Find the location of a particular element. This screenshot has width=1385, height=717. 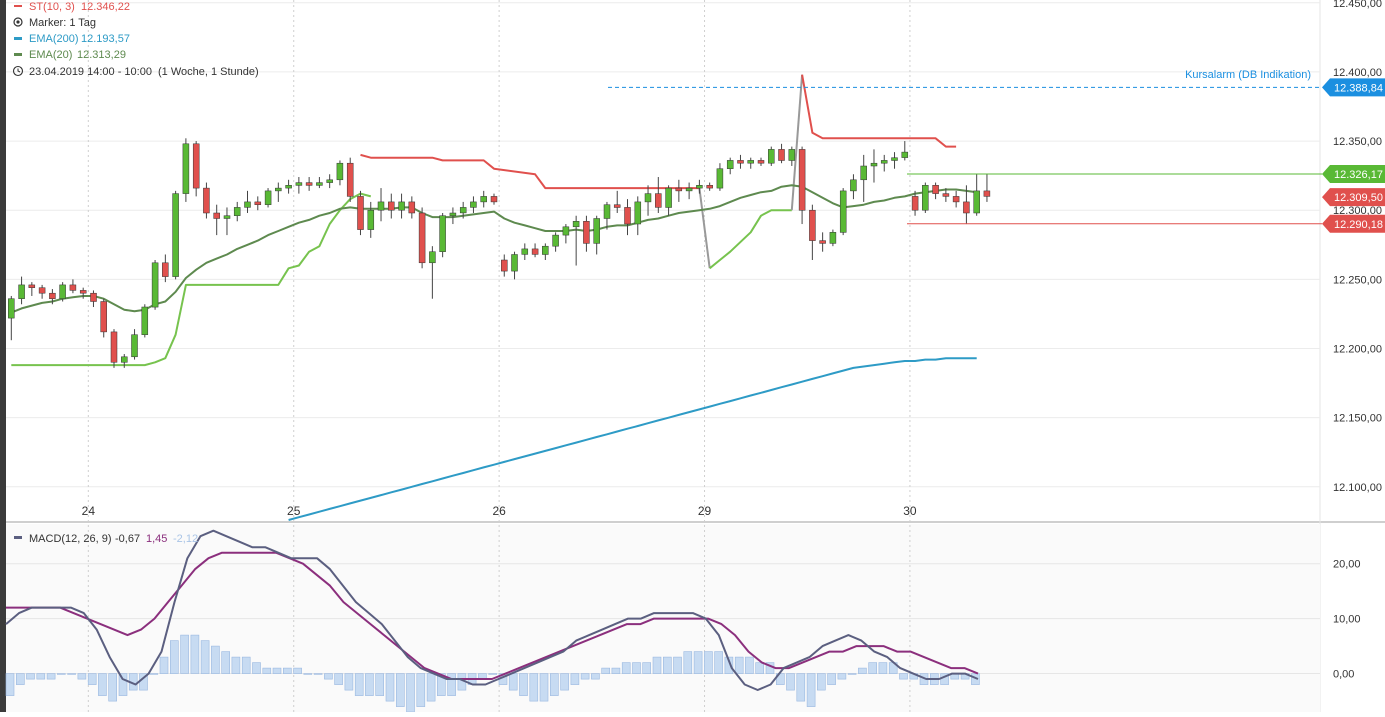

ema200-line is located at coordinates (632, 439).